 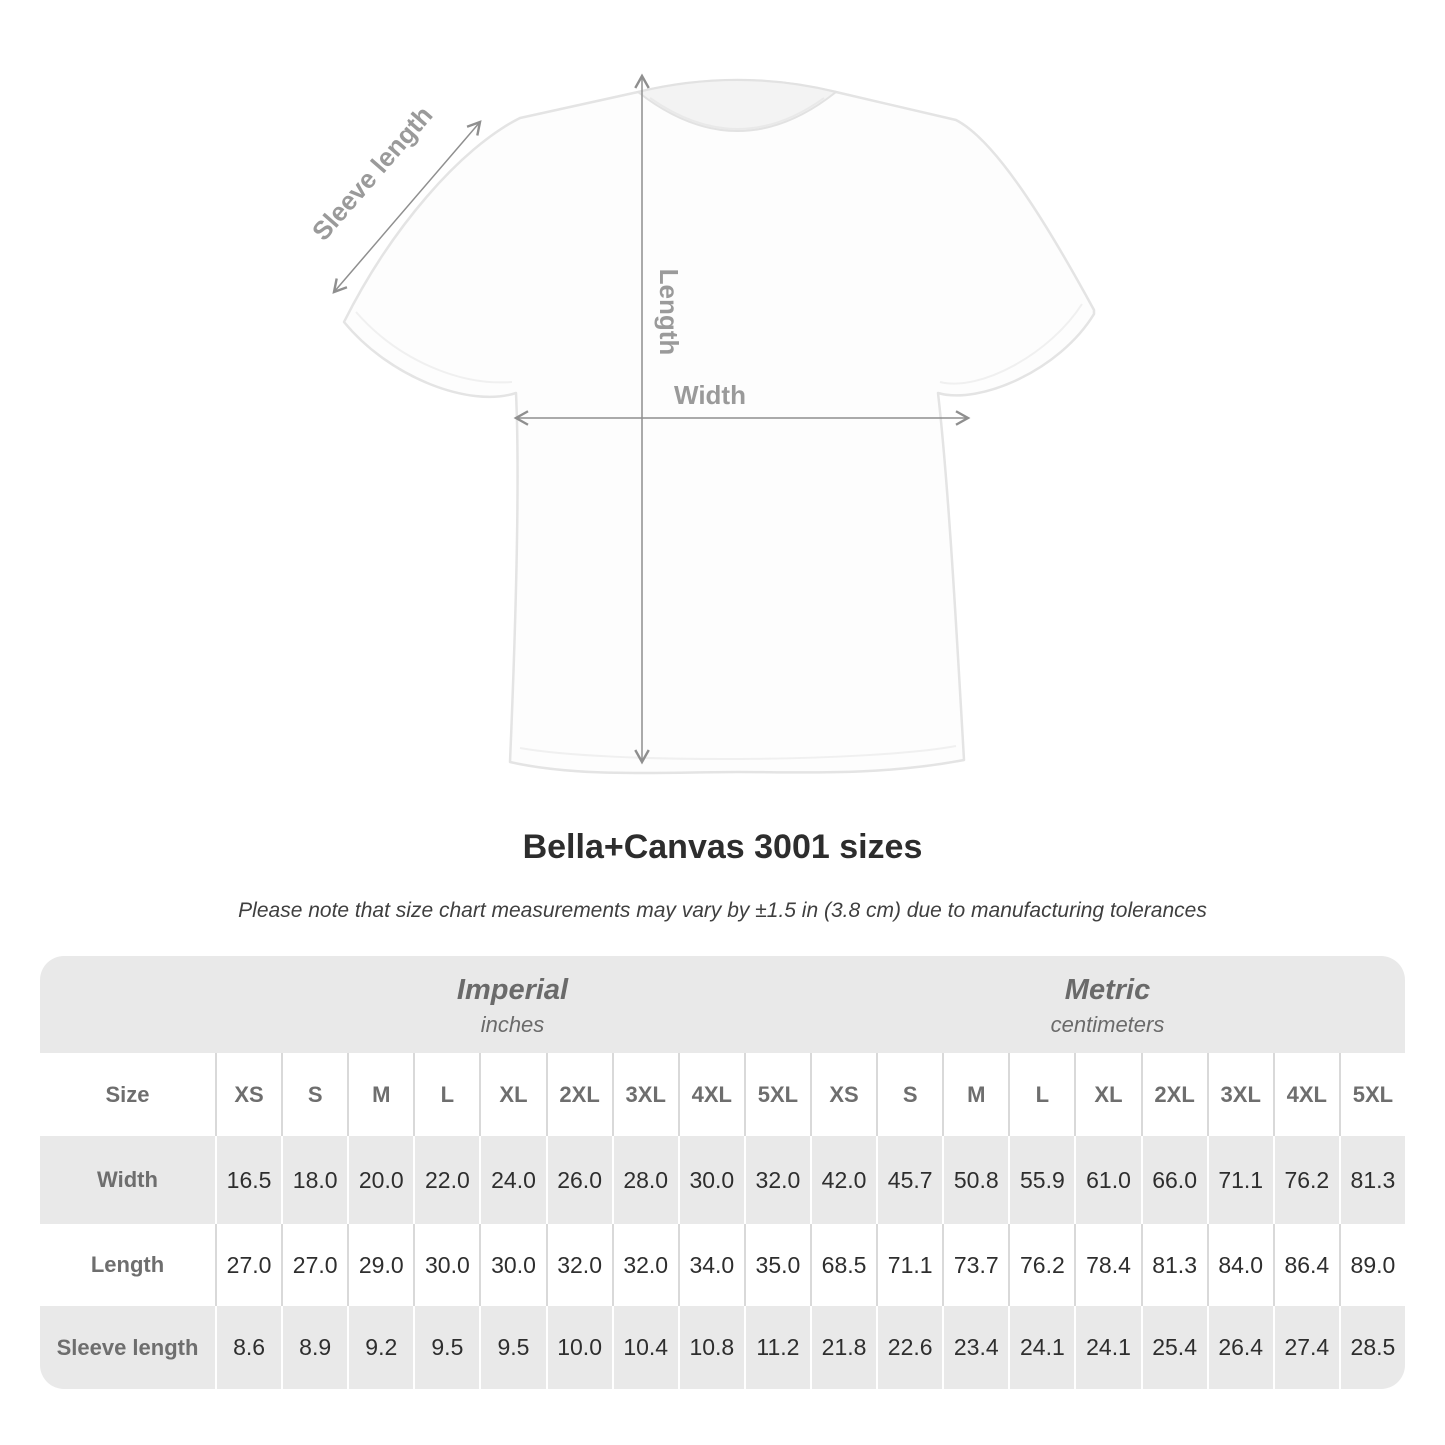 I want to click on metric-section-title: Metric, so click(x=1107, y=989).